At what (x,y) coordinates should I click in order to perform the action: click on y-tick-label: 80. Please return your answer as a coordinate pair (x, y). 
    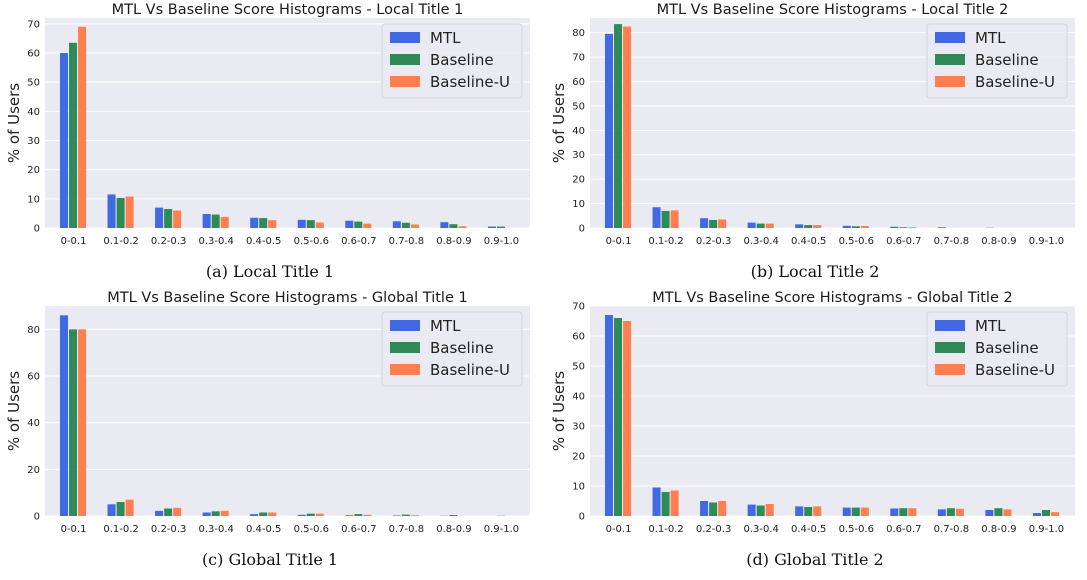
    Looking at the image, I should click on (33, 330).